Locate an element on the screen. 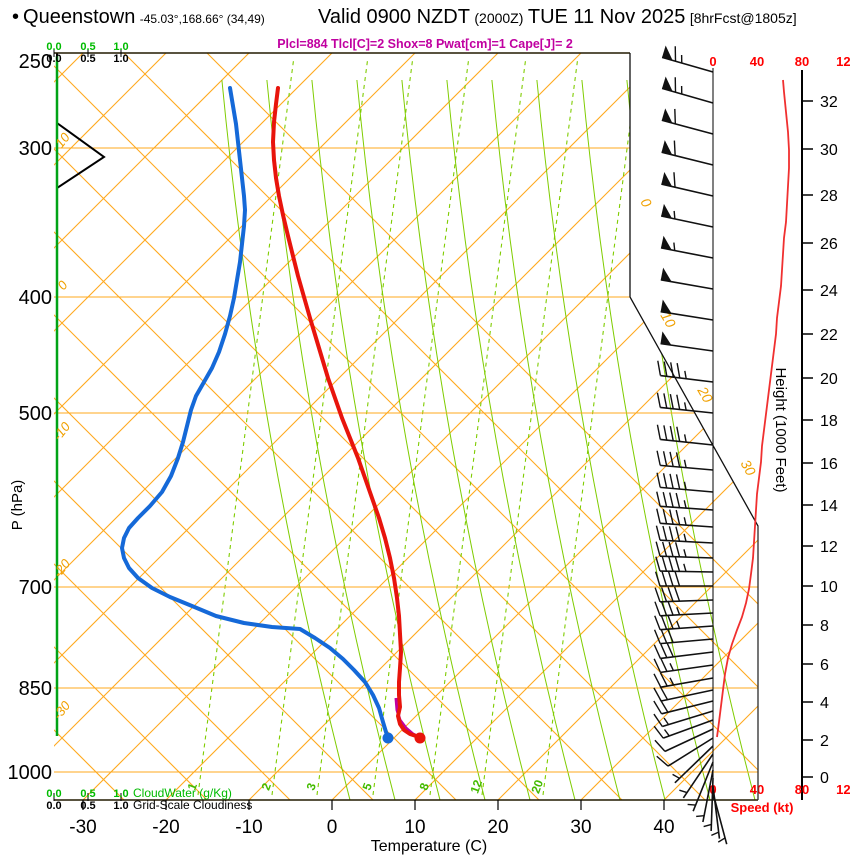 Image resolution: width=850 pixels, height=860 pixels. speed-tick-label-top: 120 is located at coordinates (843, 61).